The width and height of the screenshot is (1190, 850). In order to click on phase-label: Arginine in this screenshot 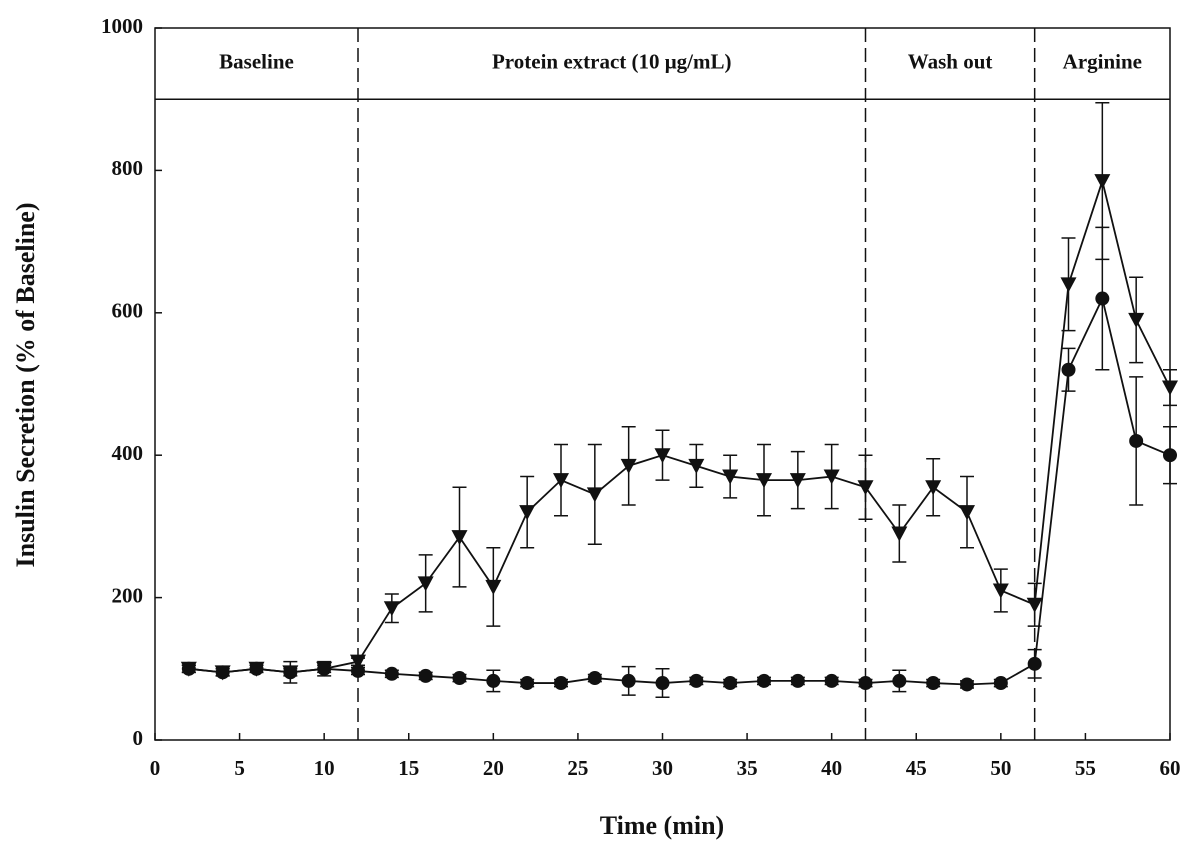, I will do `click(1102, 61)`.